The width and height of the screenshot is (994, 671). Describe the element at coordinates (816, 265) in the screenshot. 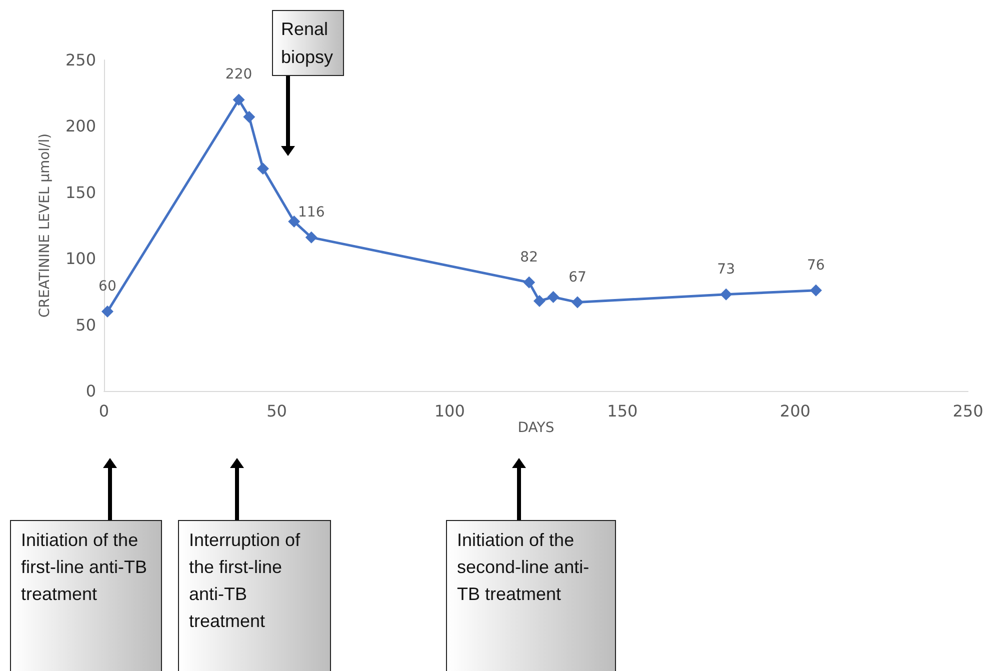

I see `data-label: 76` at that location.